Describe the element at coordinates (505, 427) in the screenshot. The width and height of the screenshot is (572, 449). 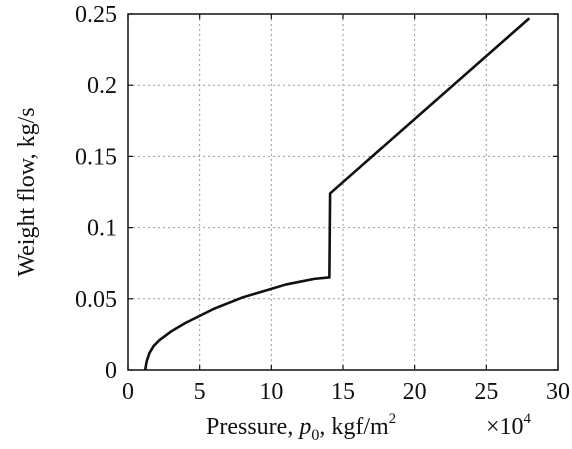
I see `x-axis-multiplier-base: ×10` at that location.